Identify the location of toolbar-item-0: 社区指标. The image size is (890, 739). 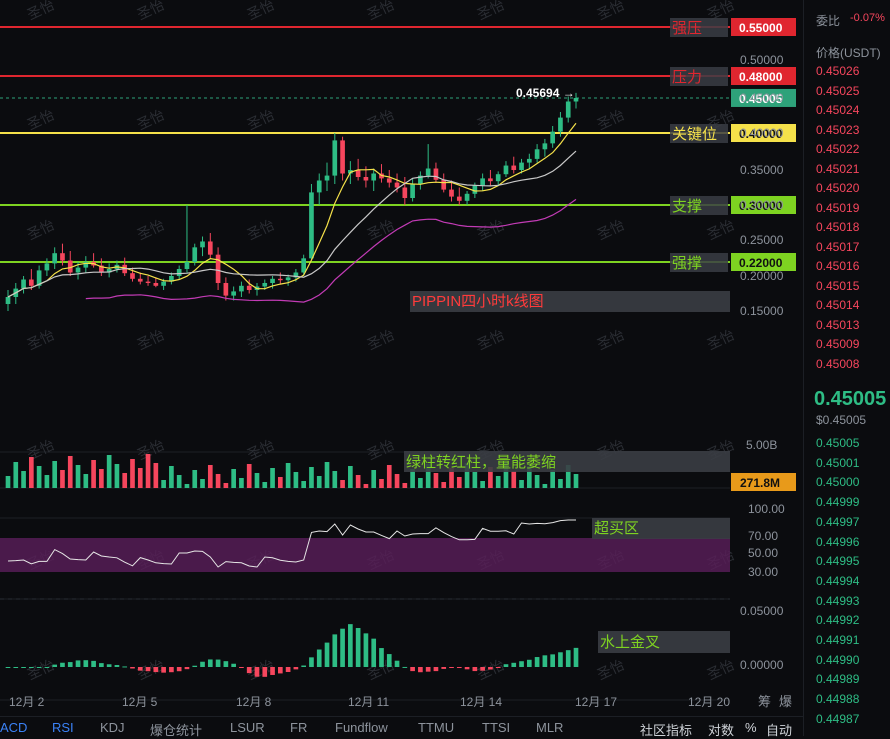
(666, 730).